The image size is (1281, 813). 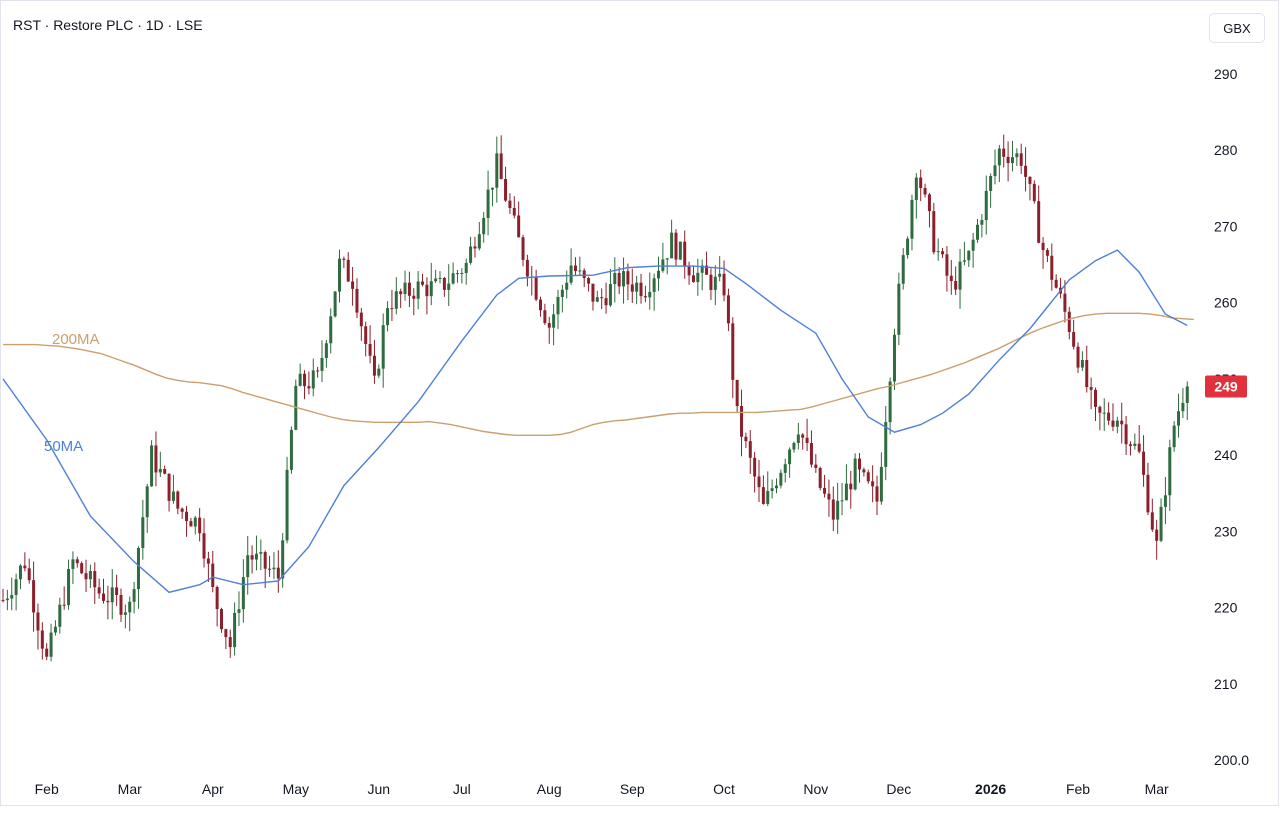 I want to click on ma200-line, so click(x=598, y=374).